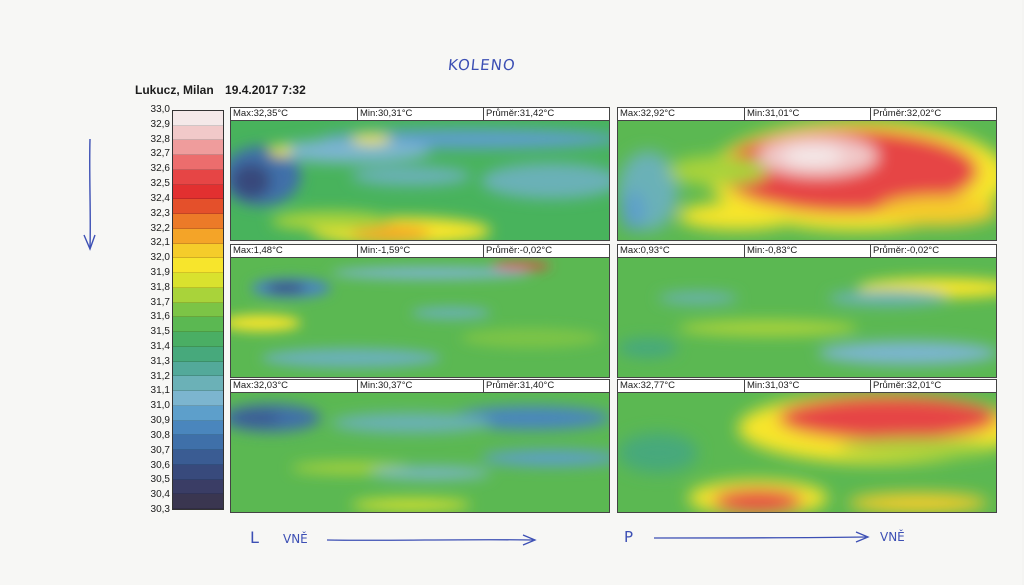 The width and height of the screenshot is (1024, 585). Describe the element at coordinates (160, 347) in the screenshot. I see `scale-label: 31,4` at that location.